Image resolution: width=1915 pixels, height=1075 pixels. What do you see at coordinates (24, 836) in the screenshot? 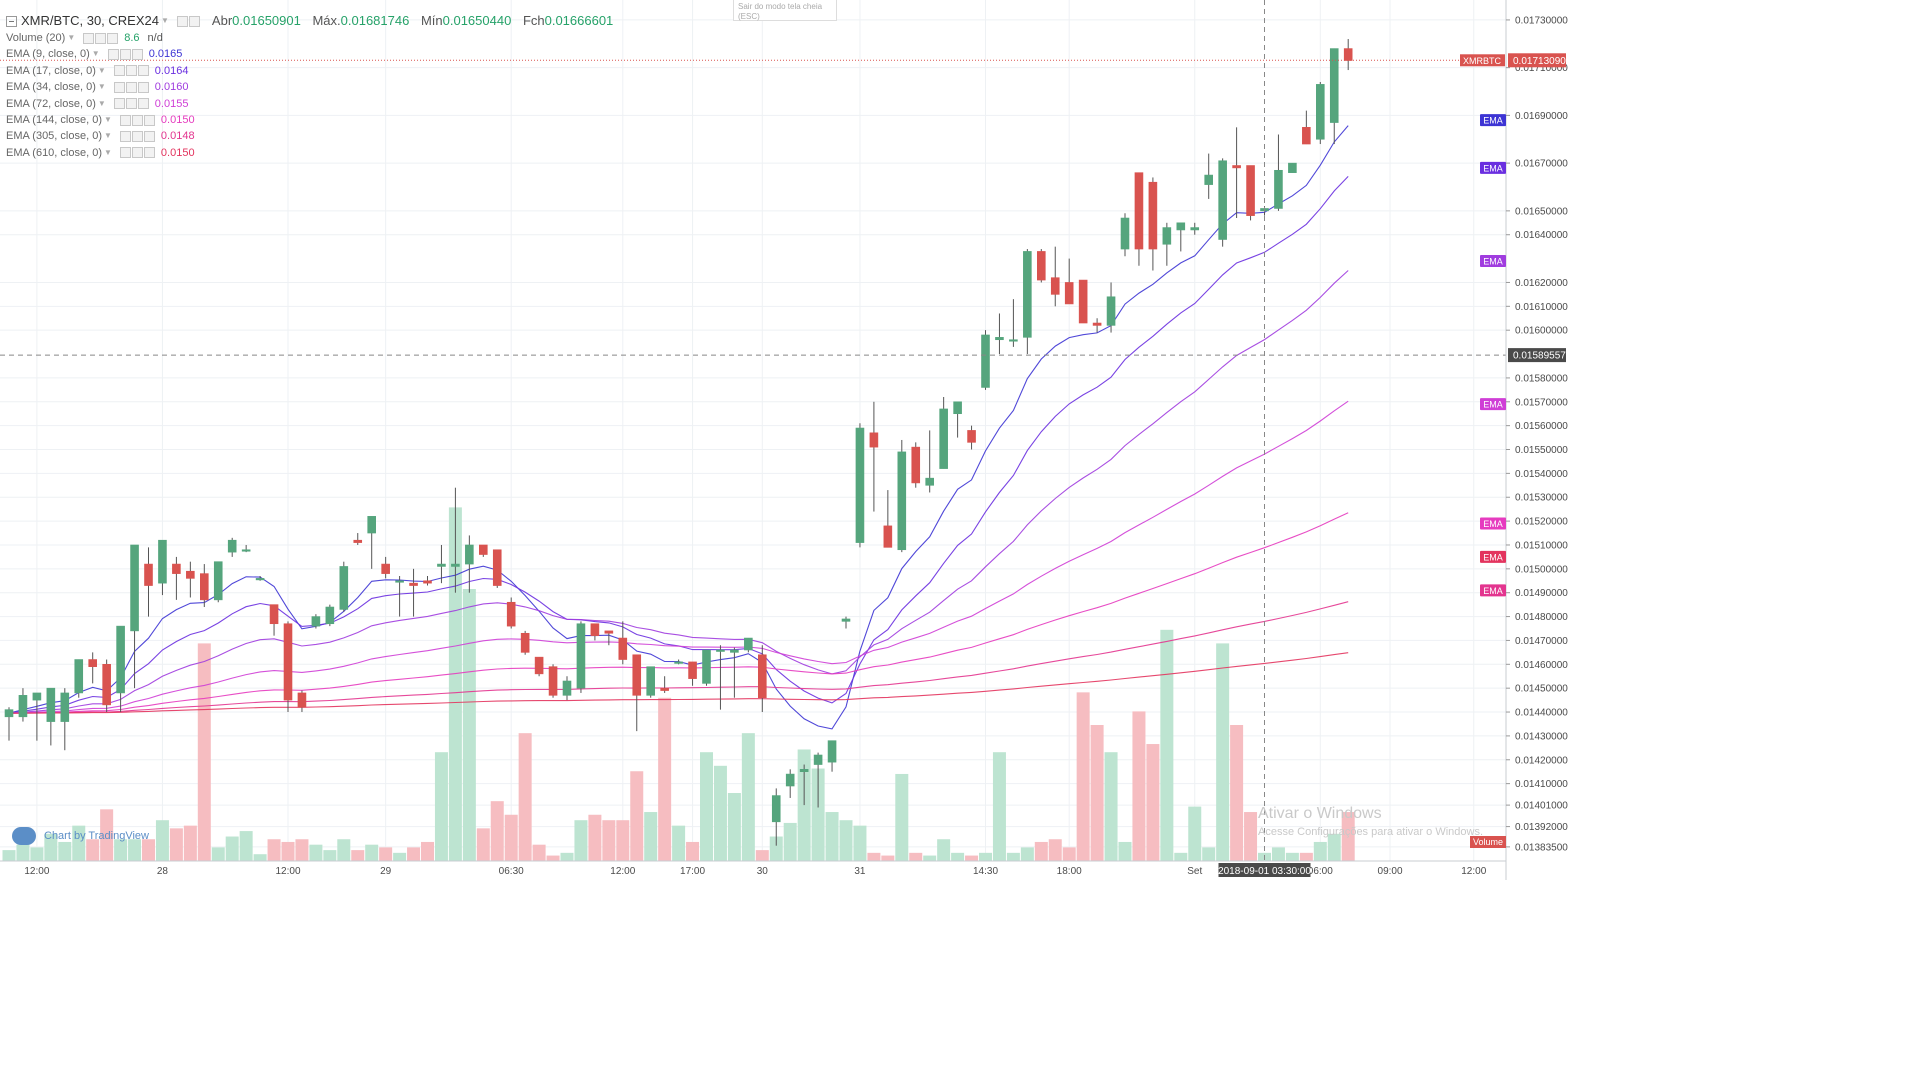
I see `tradingview-logo-icon` at bounding box center [24, 836].